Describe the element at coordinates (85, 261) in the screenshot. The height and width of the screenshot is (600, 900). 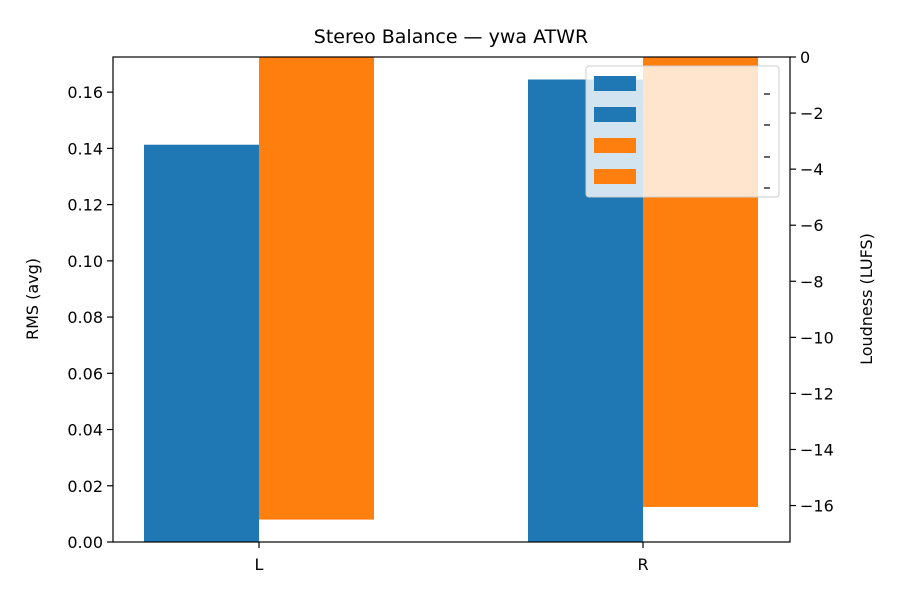
I see `left-tick-label: 0.10` at that location.